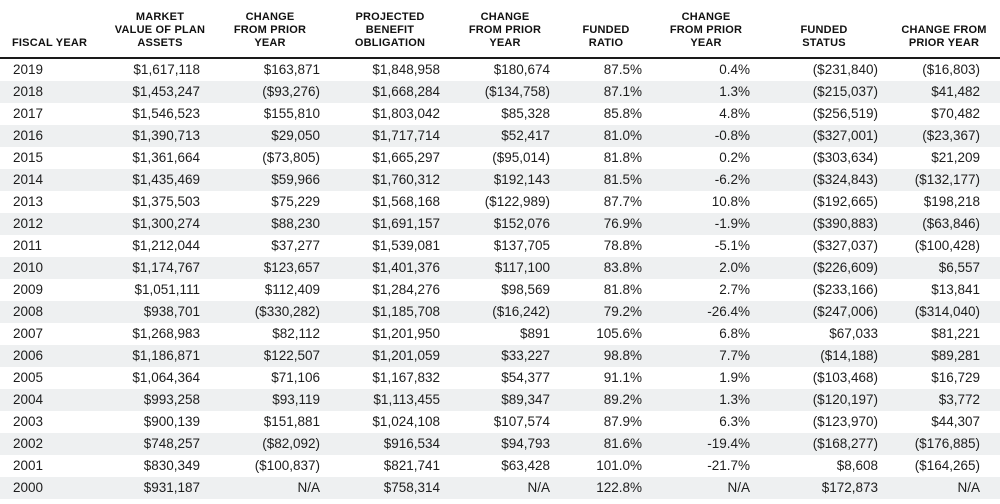 The height and width of the screenshot is (504, 1000). I want to click on table-cell-pbo-change: $152,076, so click(521, 223).